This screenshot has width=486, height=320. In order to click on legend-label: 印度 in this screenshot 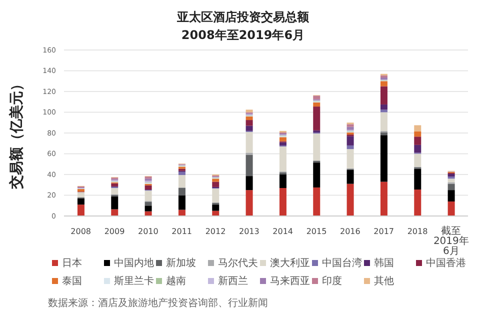, I will do `click(332, 281)`.